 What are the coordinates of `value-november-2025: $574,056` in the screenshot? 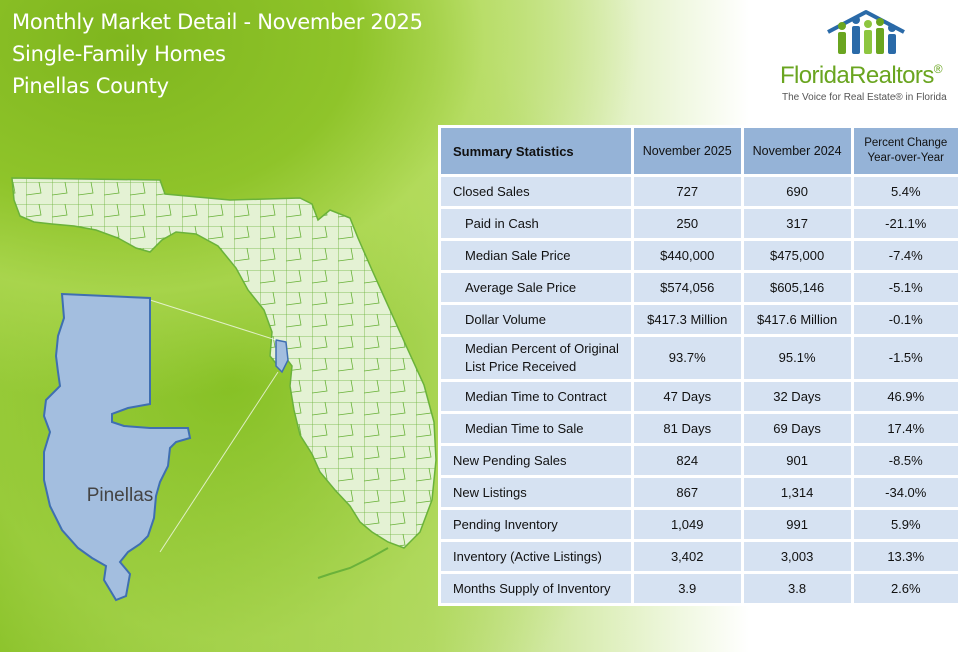 It's located at (687, 287).